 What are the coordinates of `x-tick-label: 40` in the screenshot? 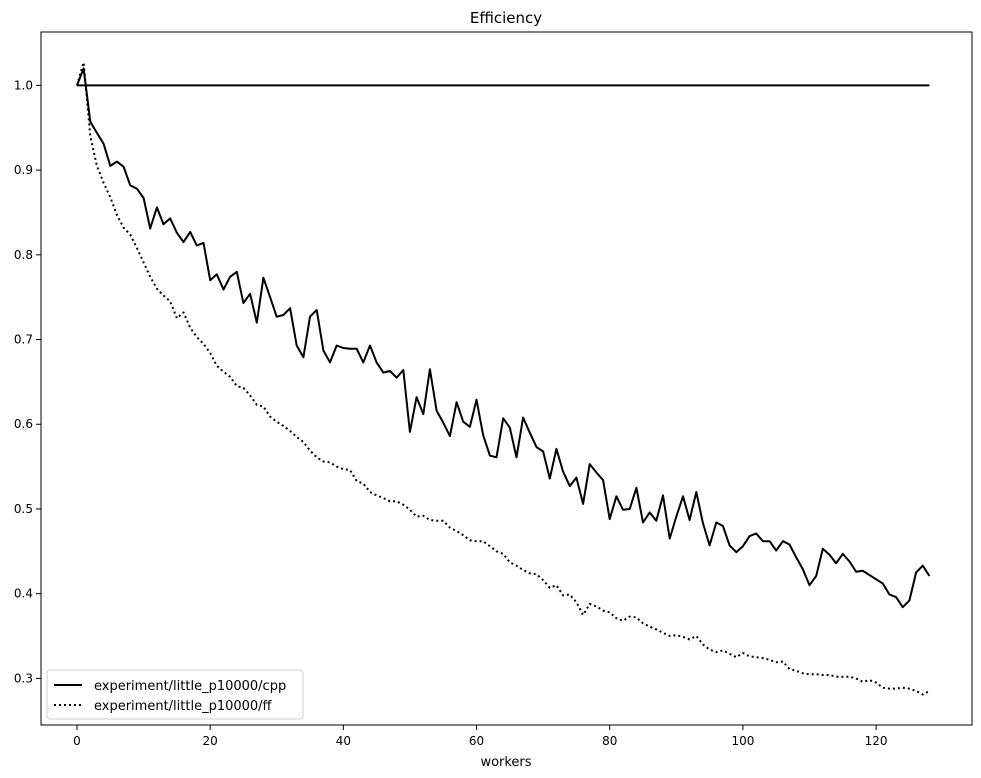 It's located at (343, 741).